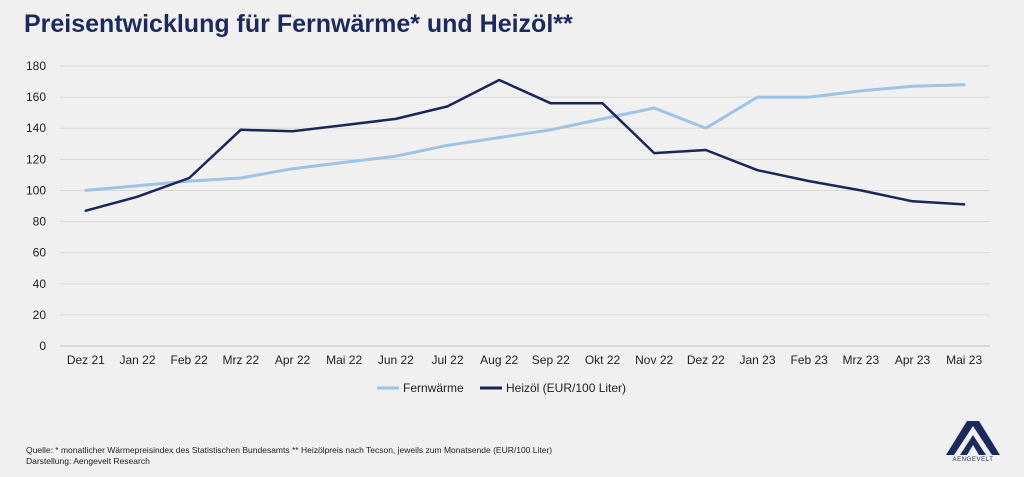 The image size is (1024, 477). What do you see at coordinates (189, 360) in the screenshot?
I see `x-tick-label: Feb 22` at bounding box center [189, 360].